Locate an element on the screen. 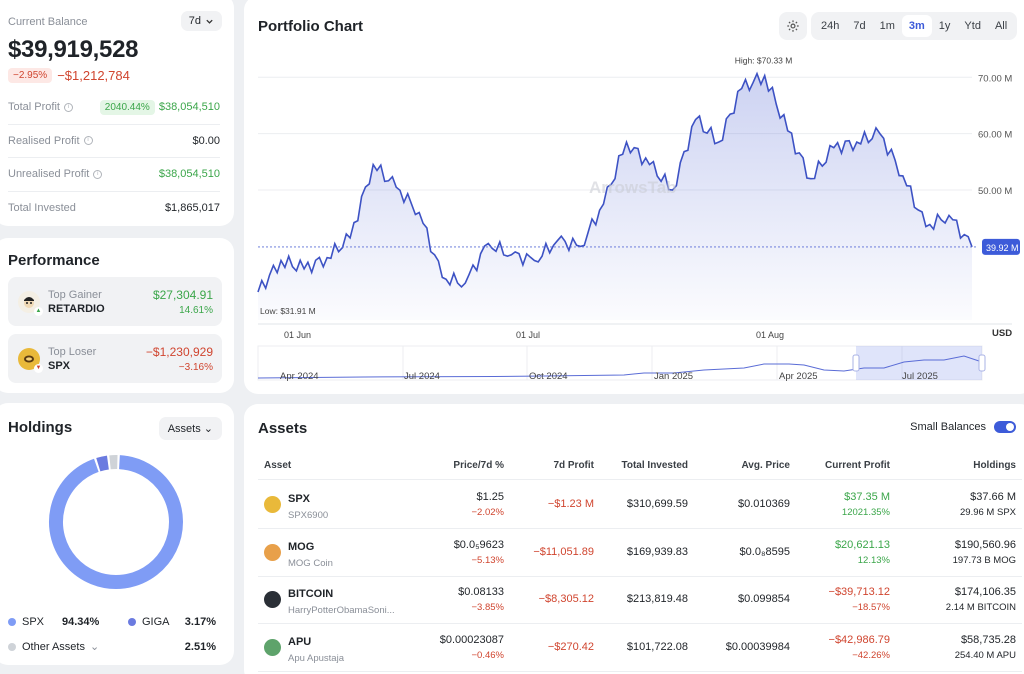  tab-1m: 1m is located at coordinates (887, 26).